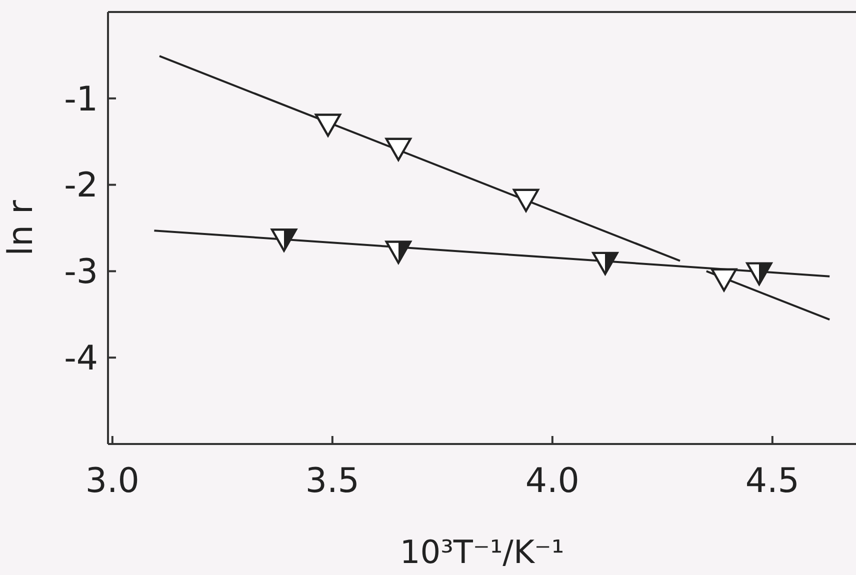 This screenshot has width=856, height=575. I want to click on x-tick-label: 3.0, so click(112, 481).